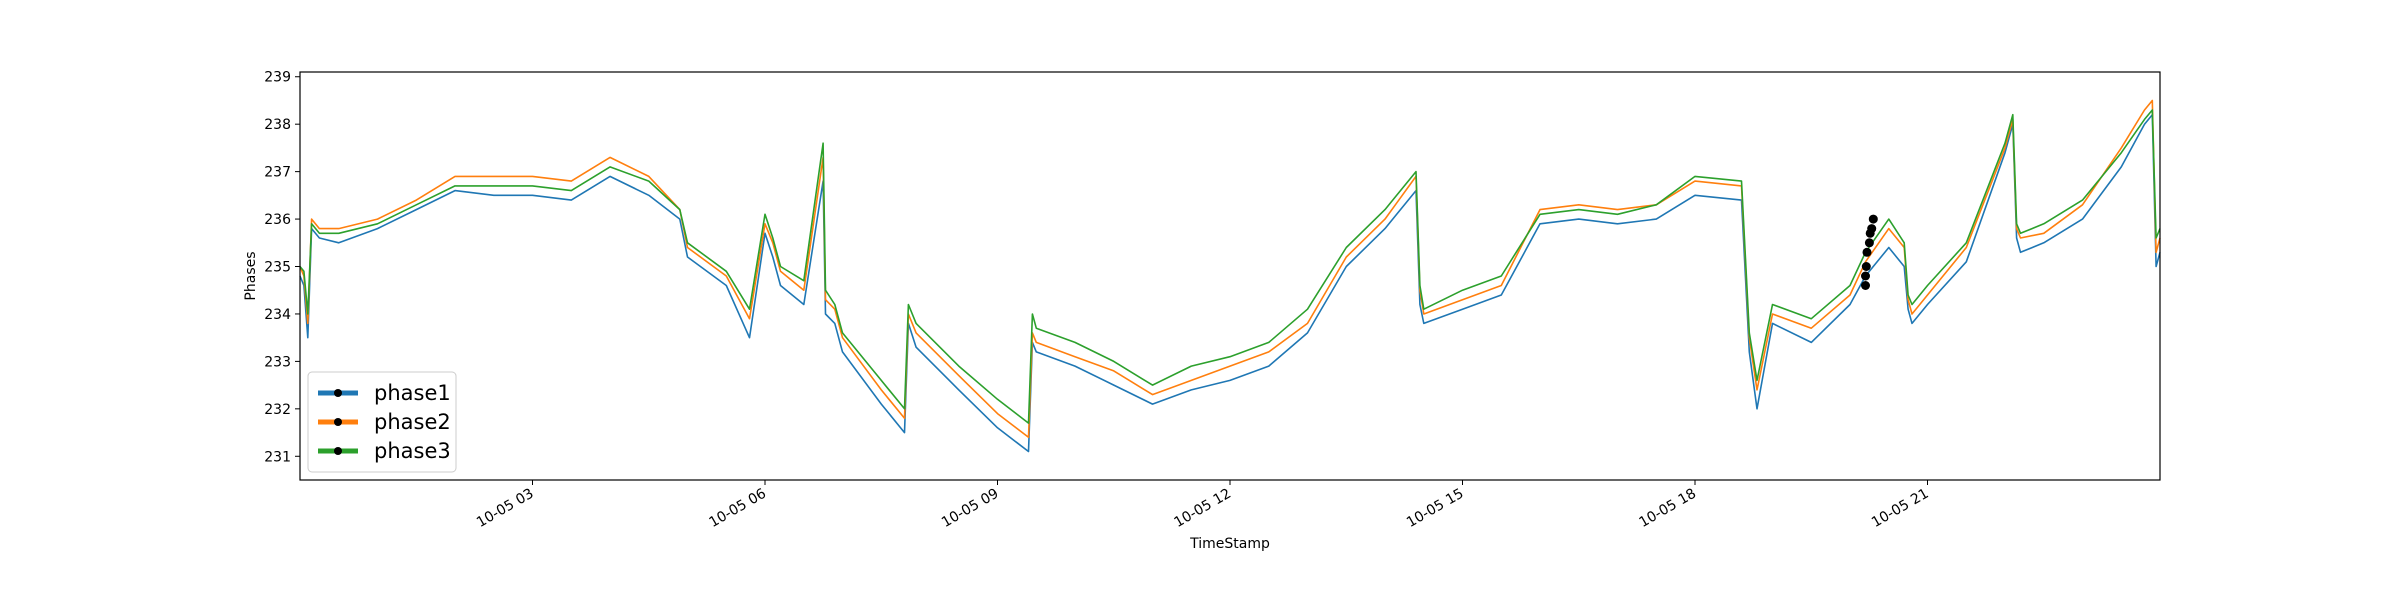 The height and width of the screenshot is (600, 2400). Describe the element at coordinates (412, 422) in the screenshot. I see `legend-label-phase2: phase2` at that location.